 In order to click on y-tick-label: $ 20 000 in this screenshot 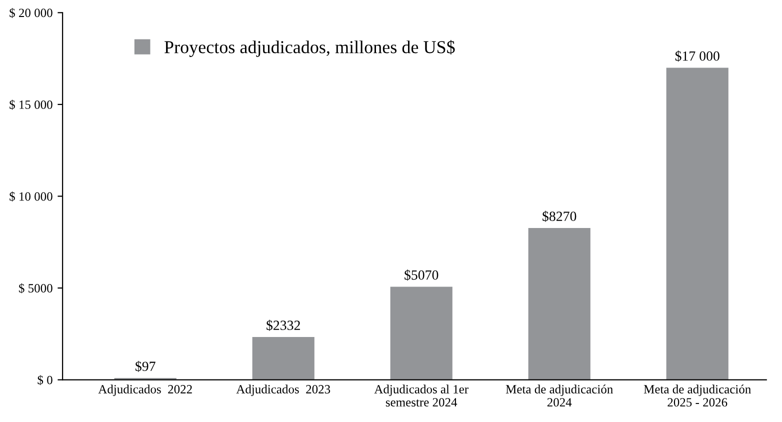, I will do `click(31, 13)`.